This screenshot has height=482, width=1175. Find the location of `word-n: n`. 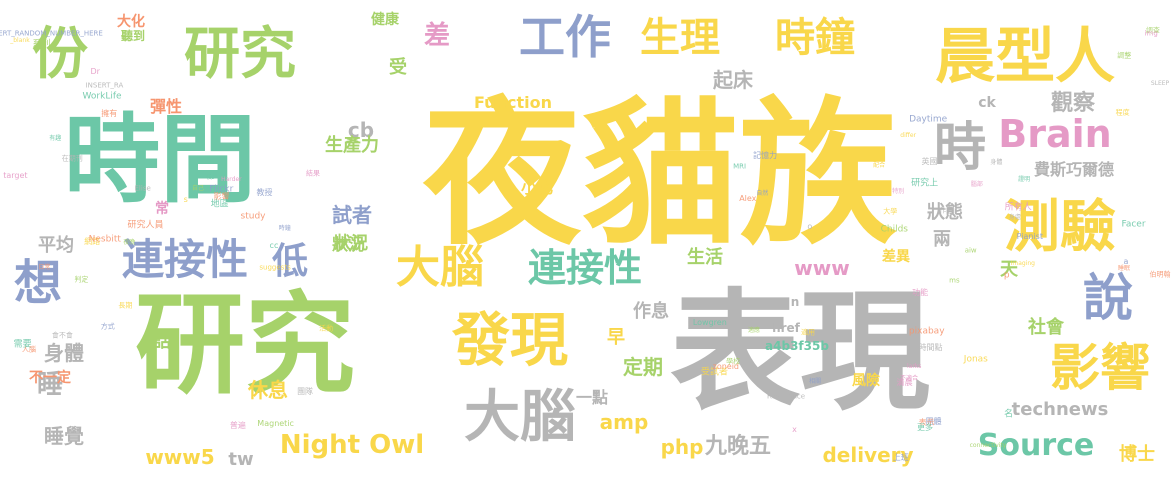

word-n: n is located at coordinates (795, 302).